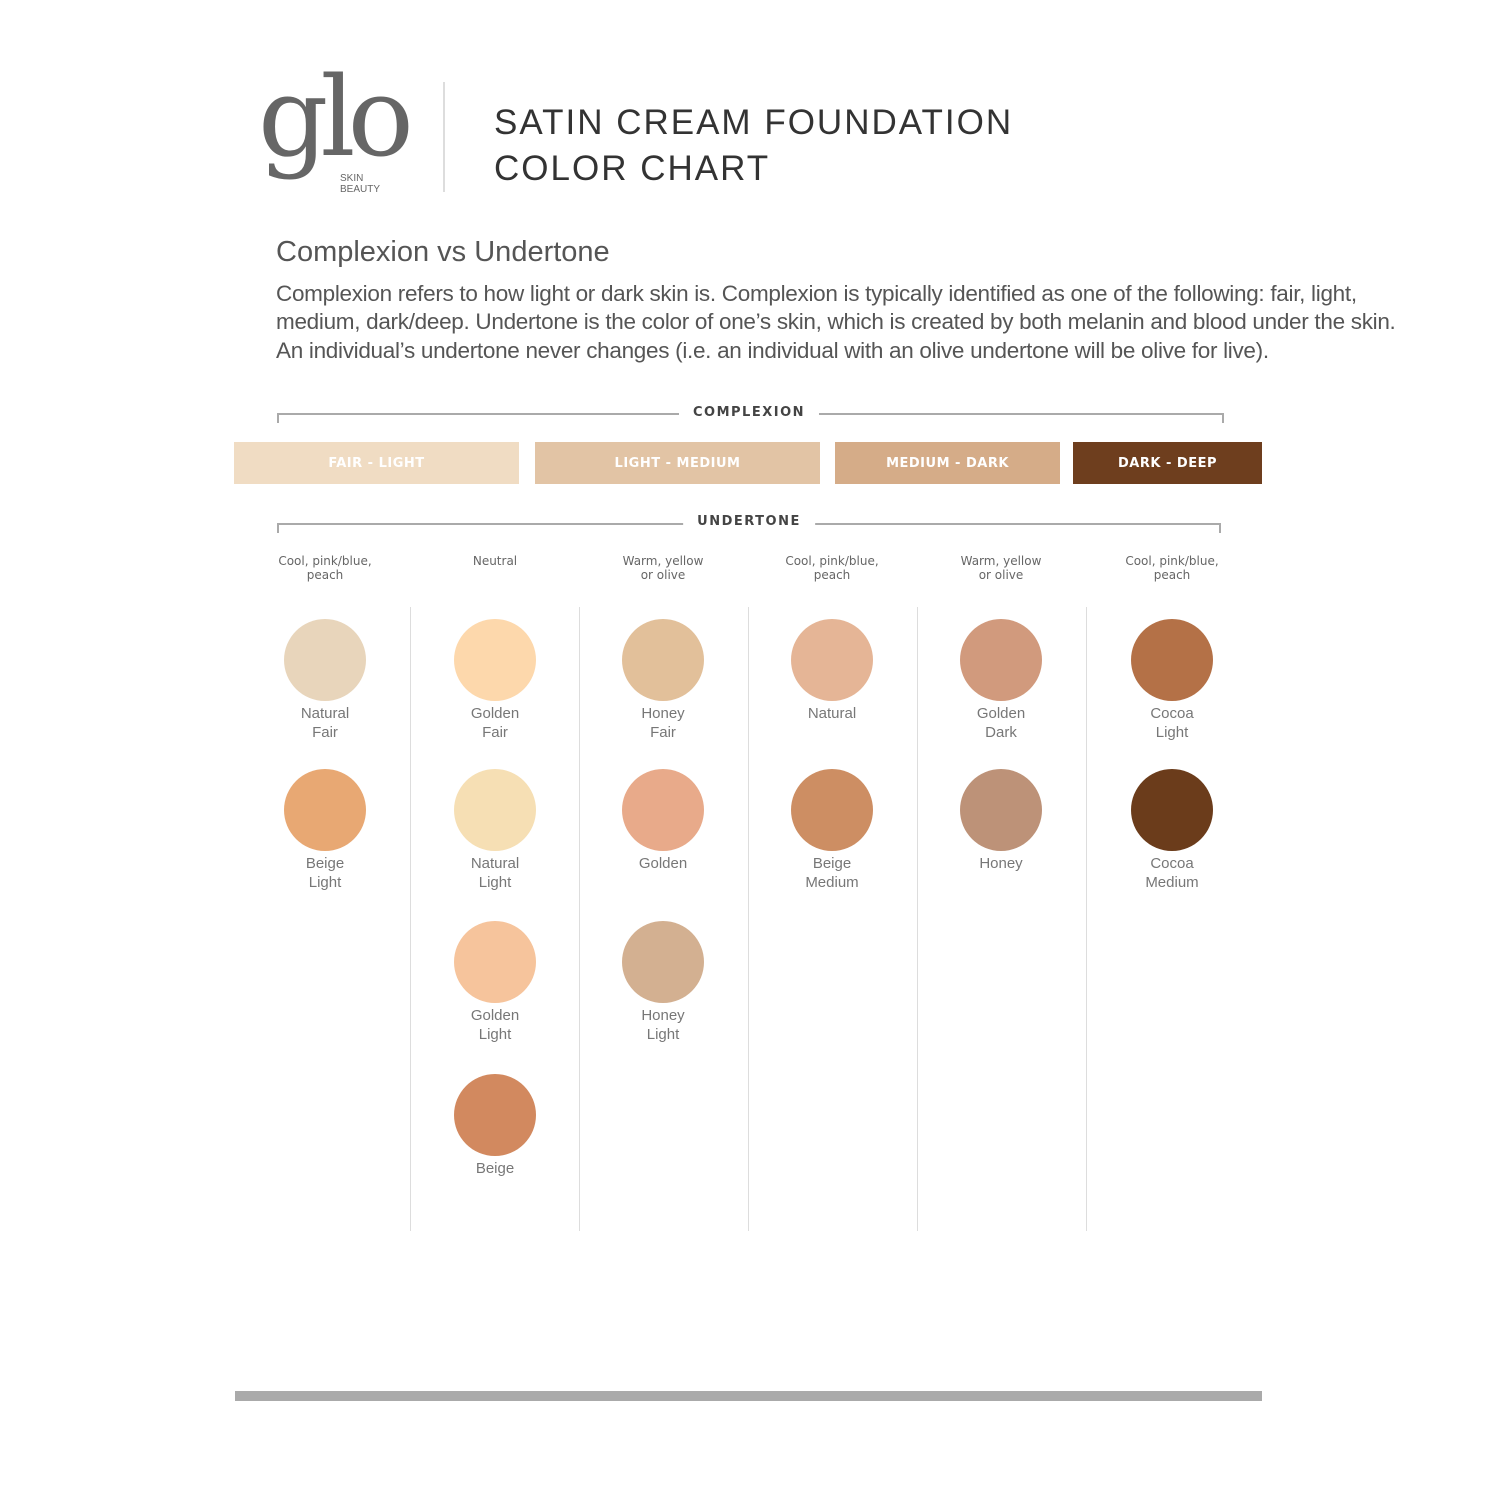 The image size is (1500, 1500). What do you see at coordinates (495, 723) in the screenshot?
I see `shade-name: Golden Fair` at bounding box center [495, 723].